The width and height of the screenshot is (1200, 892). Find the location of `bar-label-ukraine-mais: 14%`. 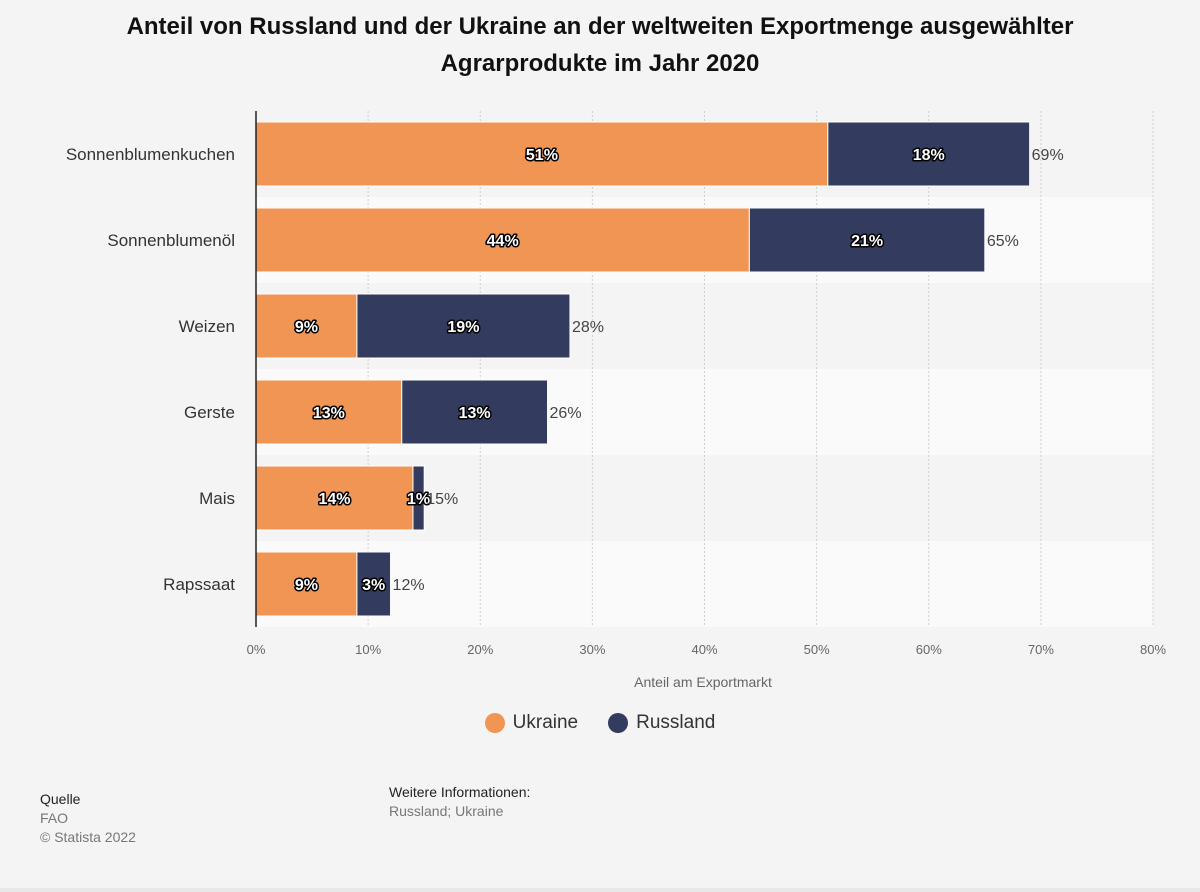

bar-label-ukraine-mais: 14% is located at coordinates (334, 499).